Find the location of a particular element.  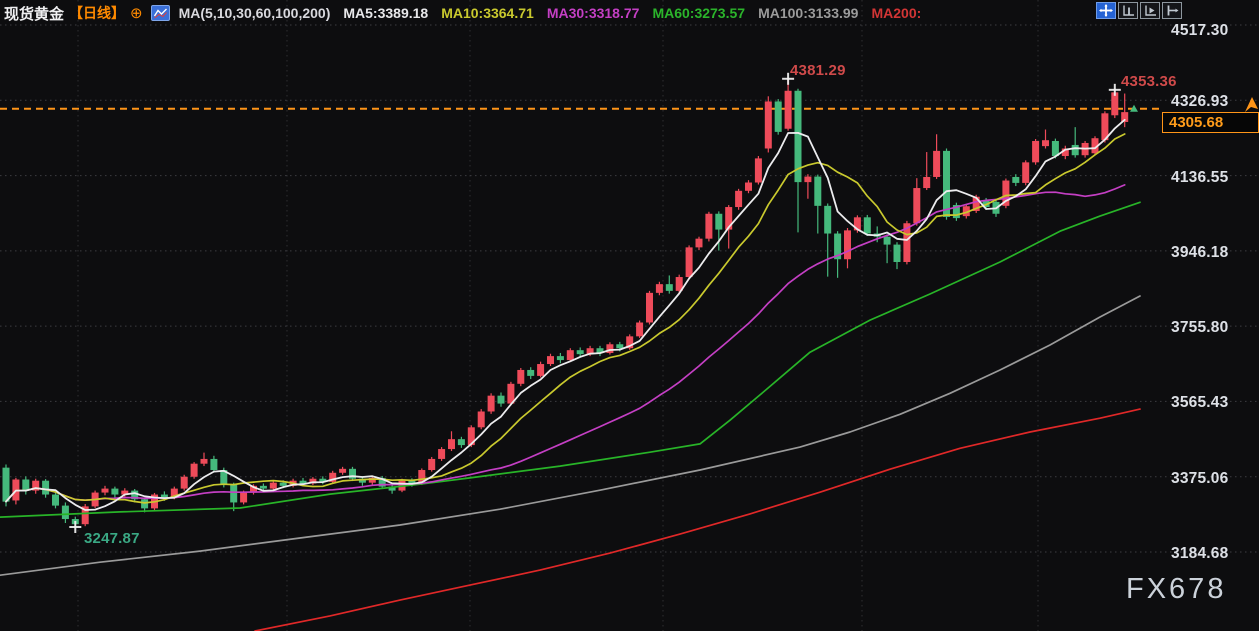

indicator-chart-icon is located at coordinates (160, 13).